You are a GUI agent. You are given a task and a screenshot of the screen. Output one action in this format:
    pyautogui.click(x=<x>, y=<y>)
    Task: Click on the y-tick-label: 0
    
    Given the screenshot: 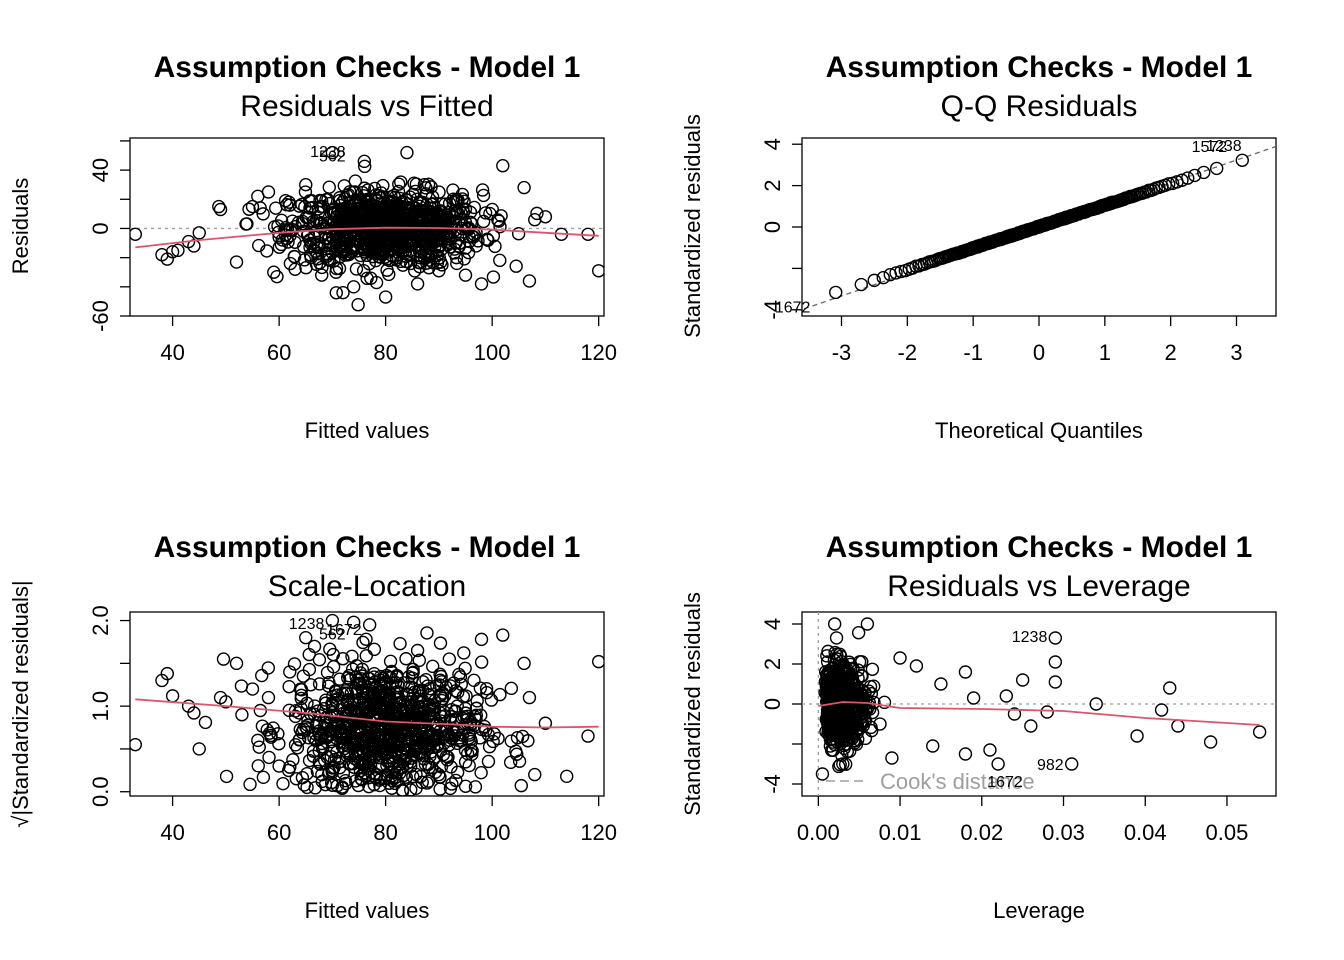 What is the action you would take?
    pyautogui.click(x=772, y=704)
    